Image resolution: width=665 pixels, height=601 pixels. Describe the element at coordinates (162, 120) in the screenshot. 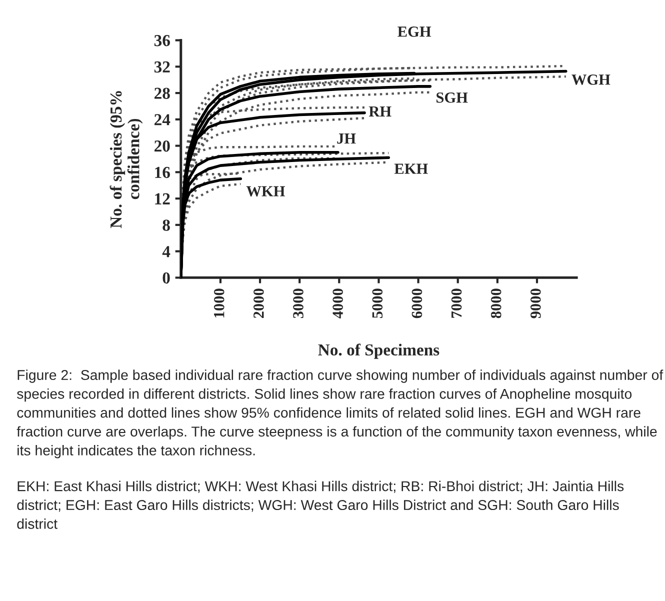

I see `y-tick-label: 24` at that location.